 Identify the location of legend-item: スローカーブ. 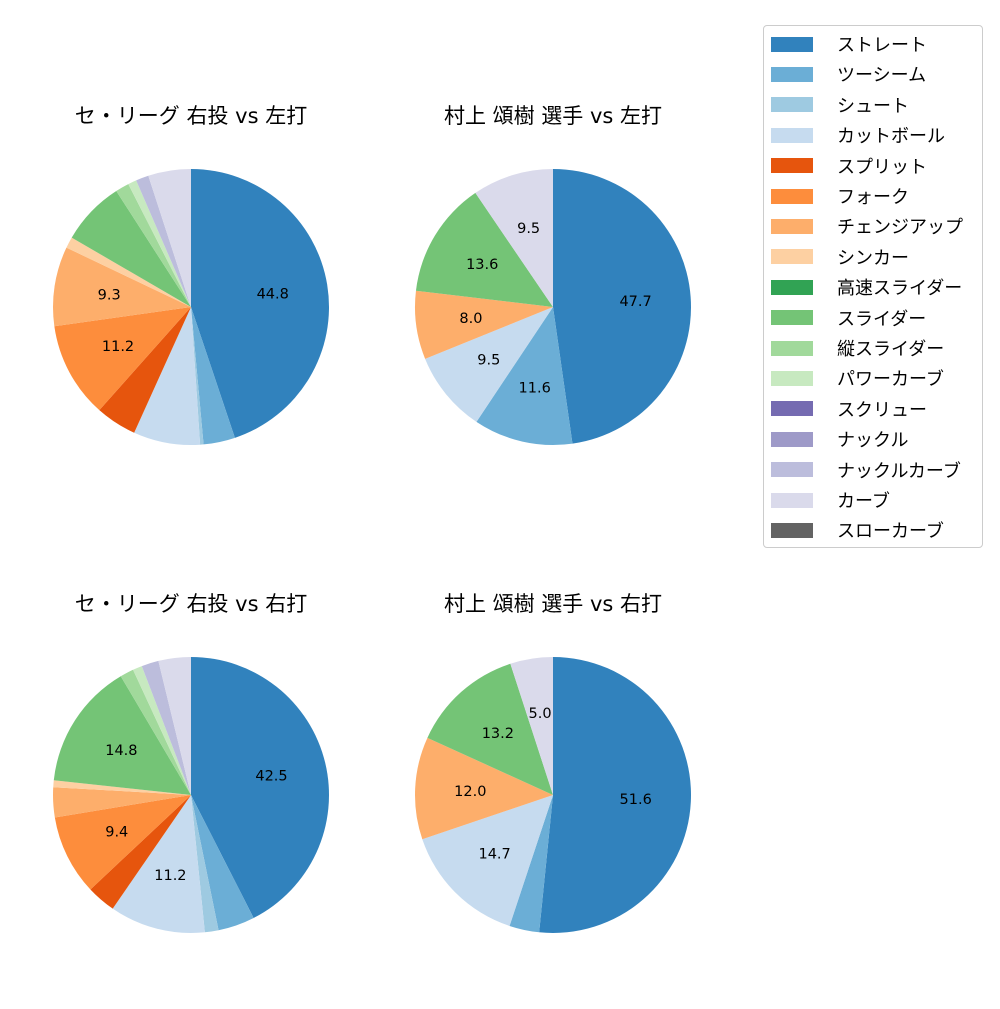
(857, 530).